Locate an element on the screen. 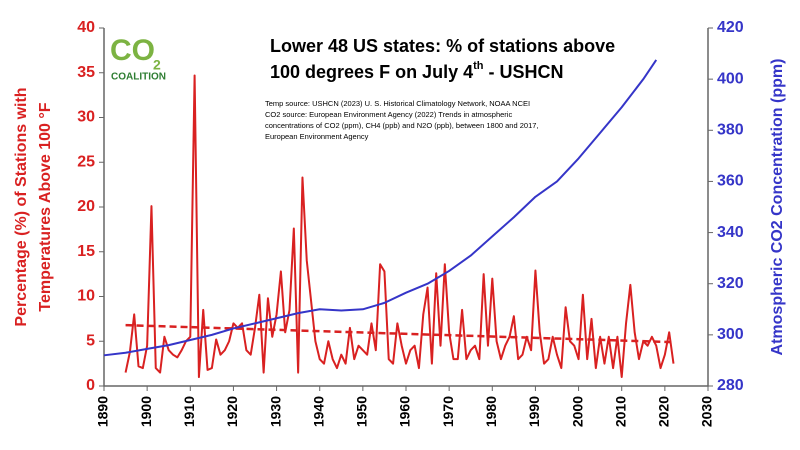 This screenshot has height=450, width=800. logo-sub: 2 is located at coordinates (157, 65).